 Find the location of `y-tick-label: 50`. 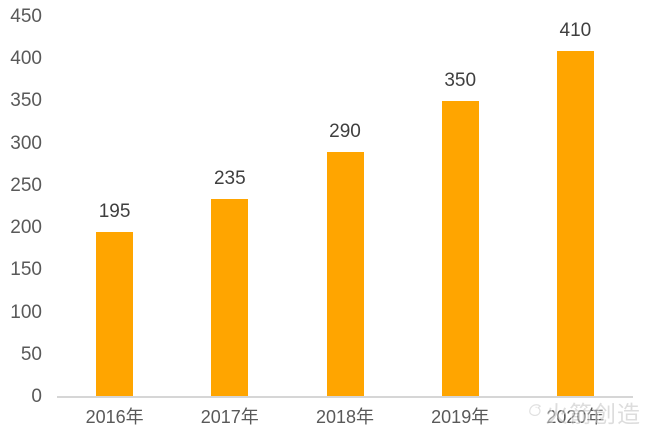

y-tick-label: 50 is located at coordinates (31, 354).